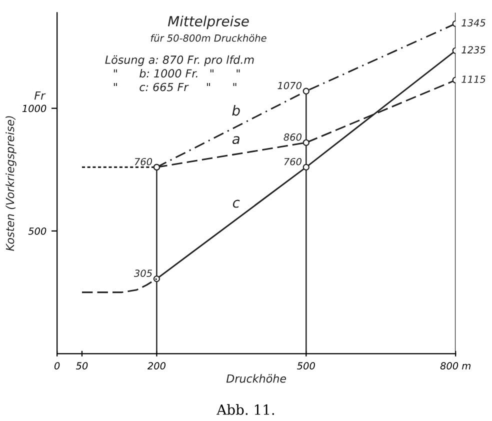 Image resolution: width=492 pixels, height=421 pixels. Describe the element at coordinates (474, 79) in the screenshot. I see `data-label: 1115` at that location.